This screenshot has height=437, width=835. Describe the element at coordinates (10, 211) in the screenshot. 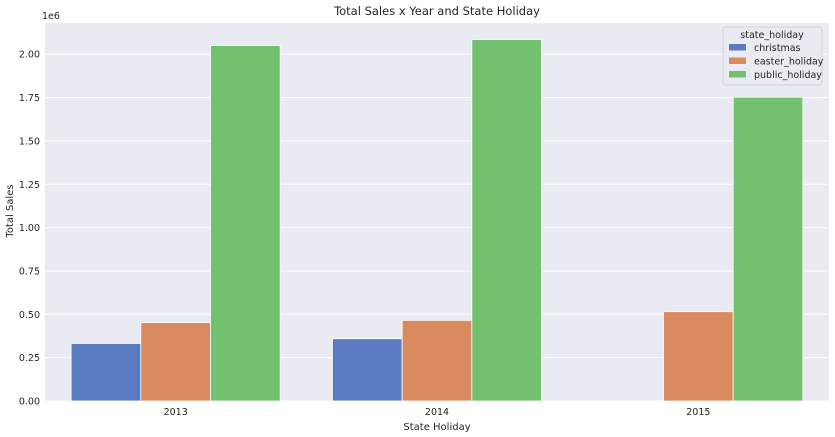

I see `y-axis-label: Total Sales` at that location.